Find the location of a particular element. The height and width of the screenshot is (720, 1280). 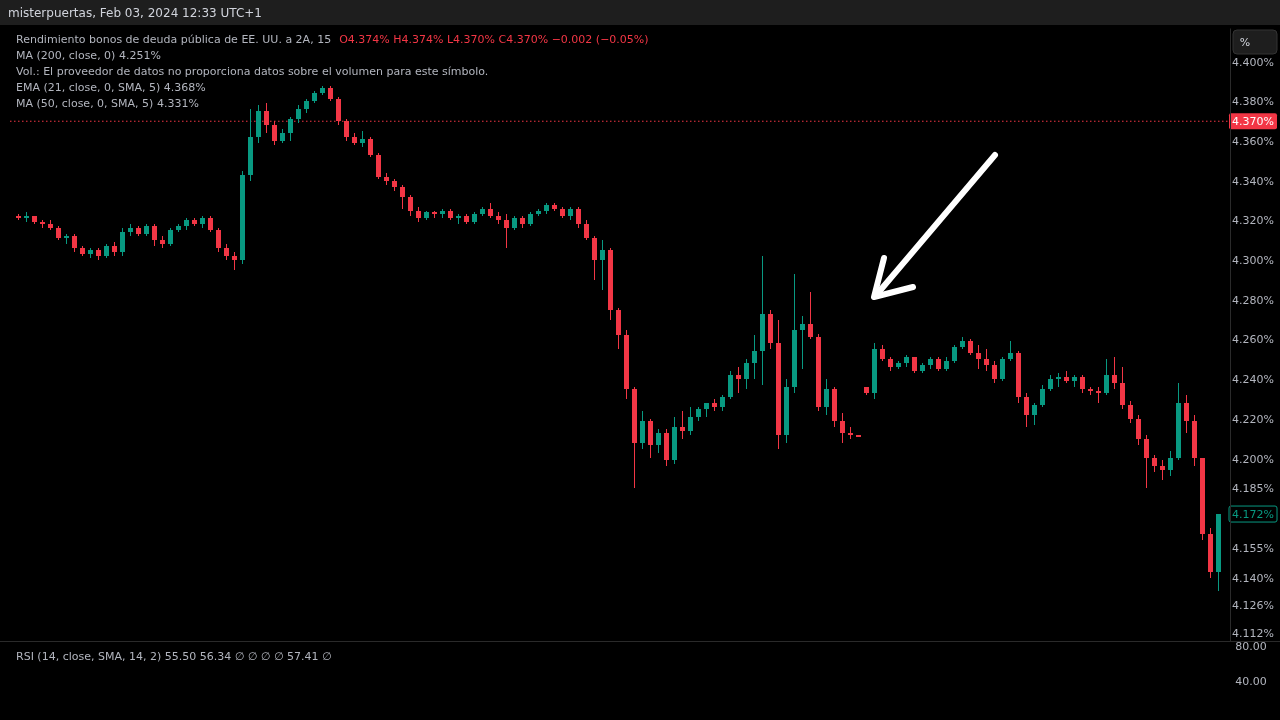

text: misterpuertas, Feb 03, 2024 12:33 UTC+1 is located at coordinates (135, 13).